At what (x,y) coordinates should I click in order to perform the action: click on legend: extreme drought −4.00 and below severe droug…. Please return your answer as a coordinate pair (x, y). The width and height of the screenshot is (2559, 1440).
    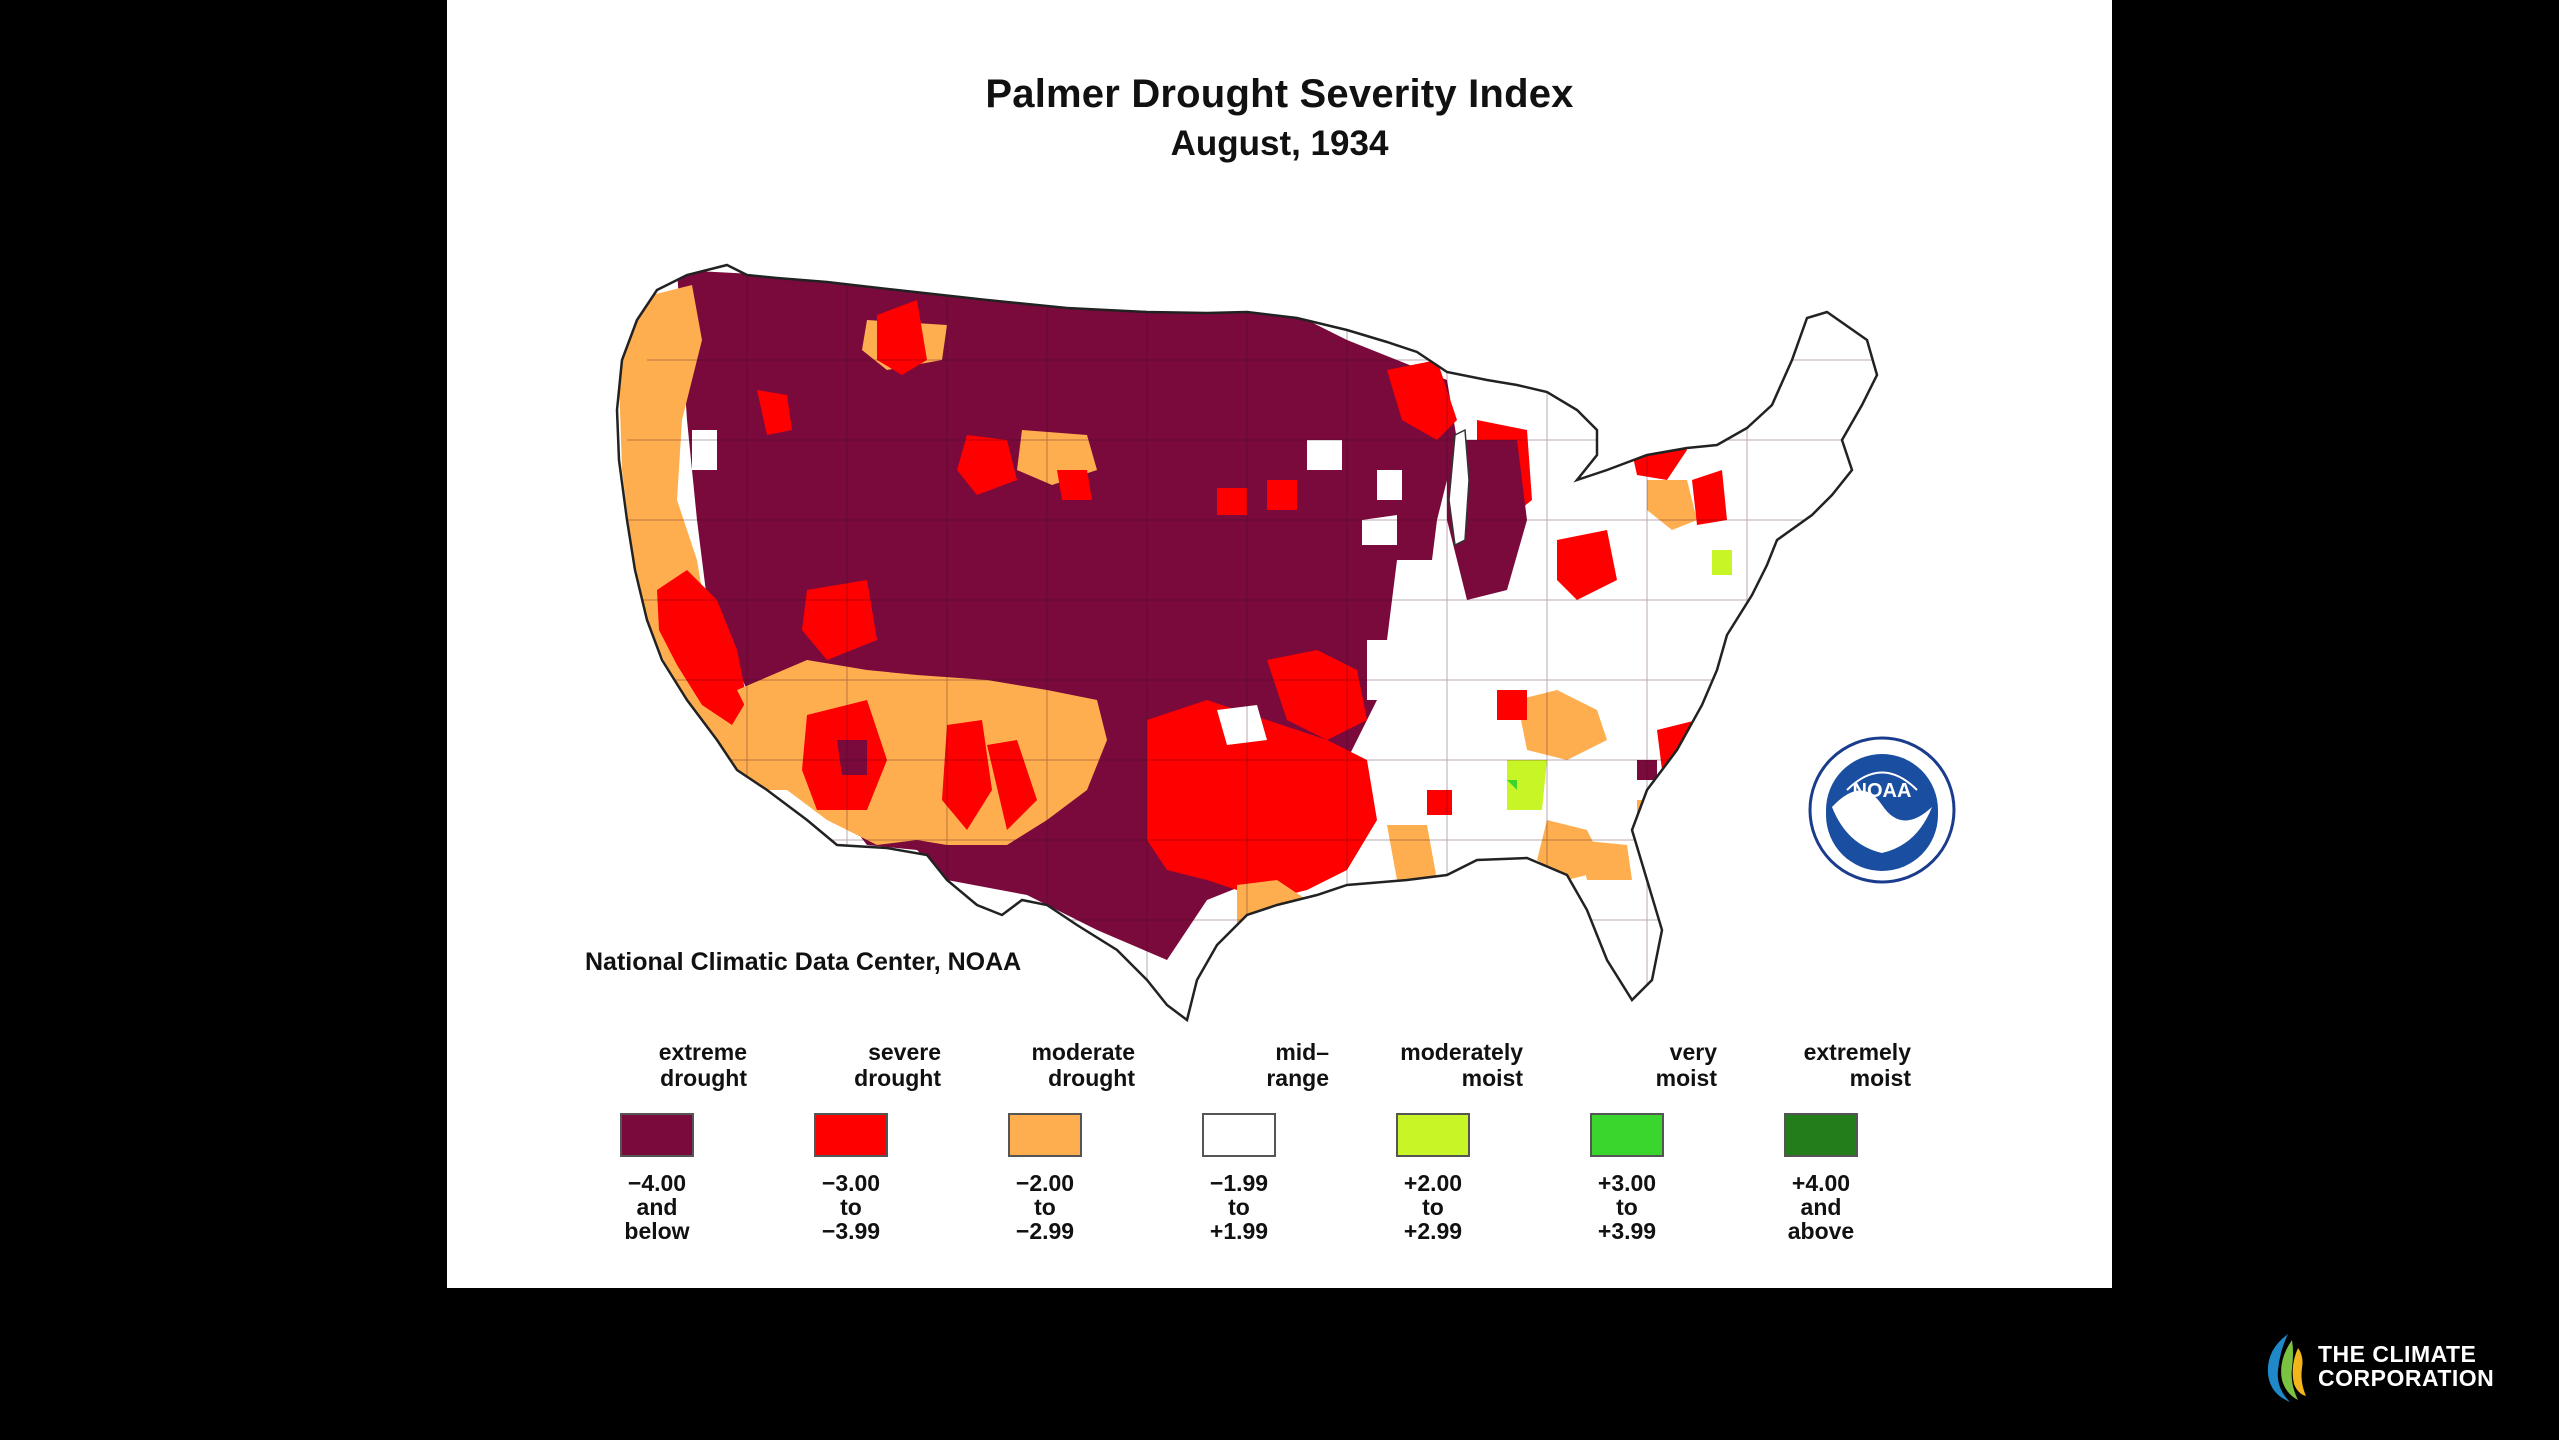
    Looking at the image, I should click on (1347, 1155).